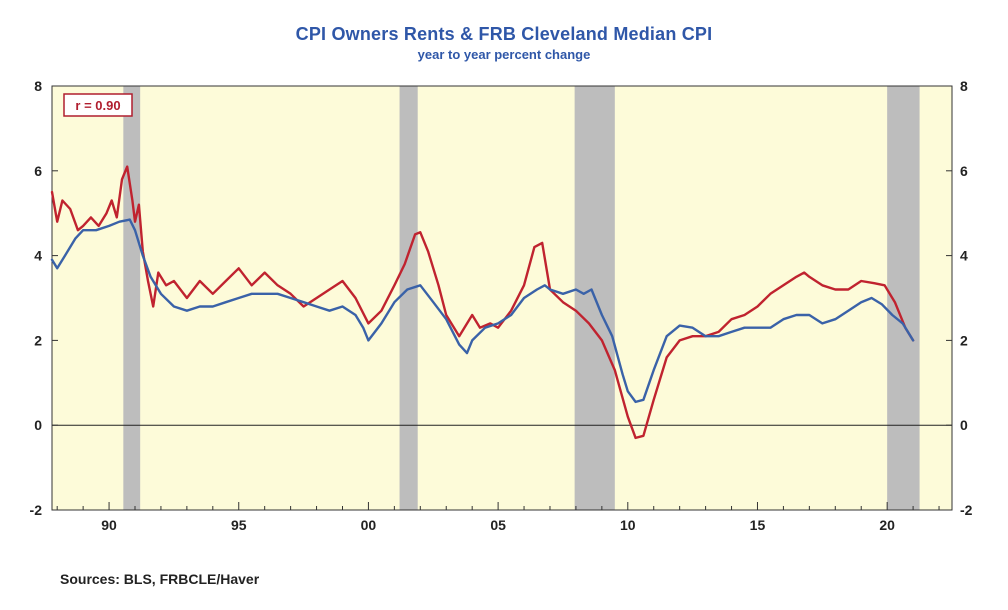  I want to click on x-tick-label: 05, so click(498, 525).